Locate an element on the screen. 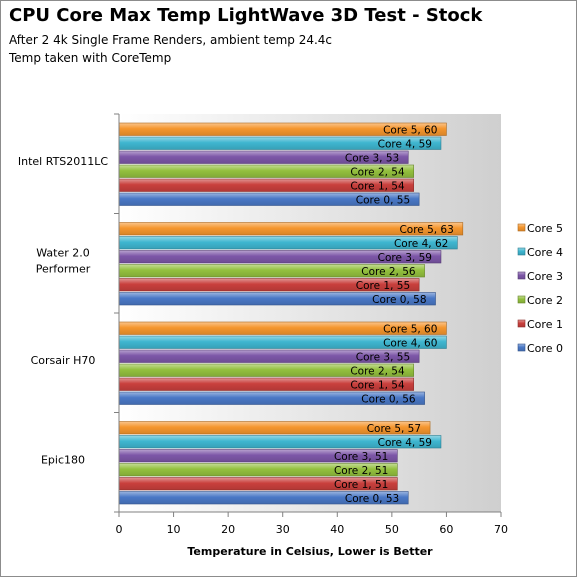  category-label-line: Performer is located at coordinates (63, 268).